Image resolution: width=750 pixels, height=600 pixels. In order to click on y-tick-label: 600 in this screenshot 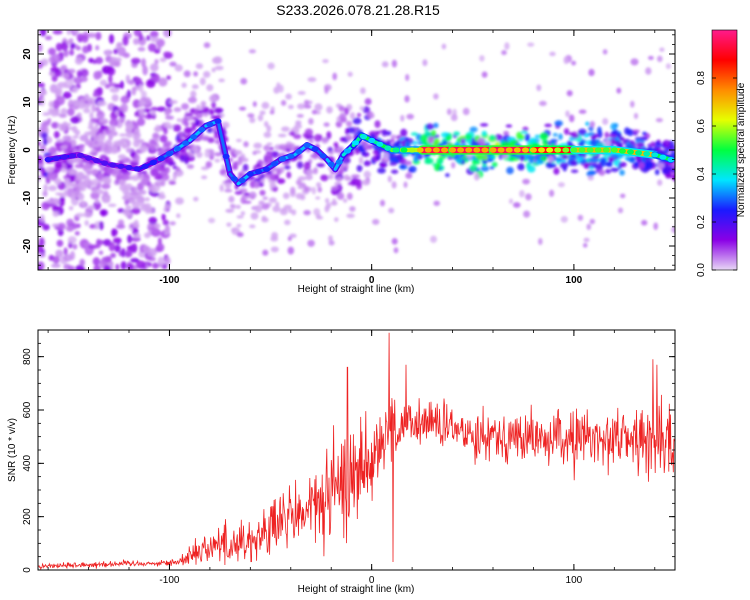, I will do `click(27, 409)`.